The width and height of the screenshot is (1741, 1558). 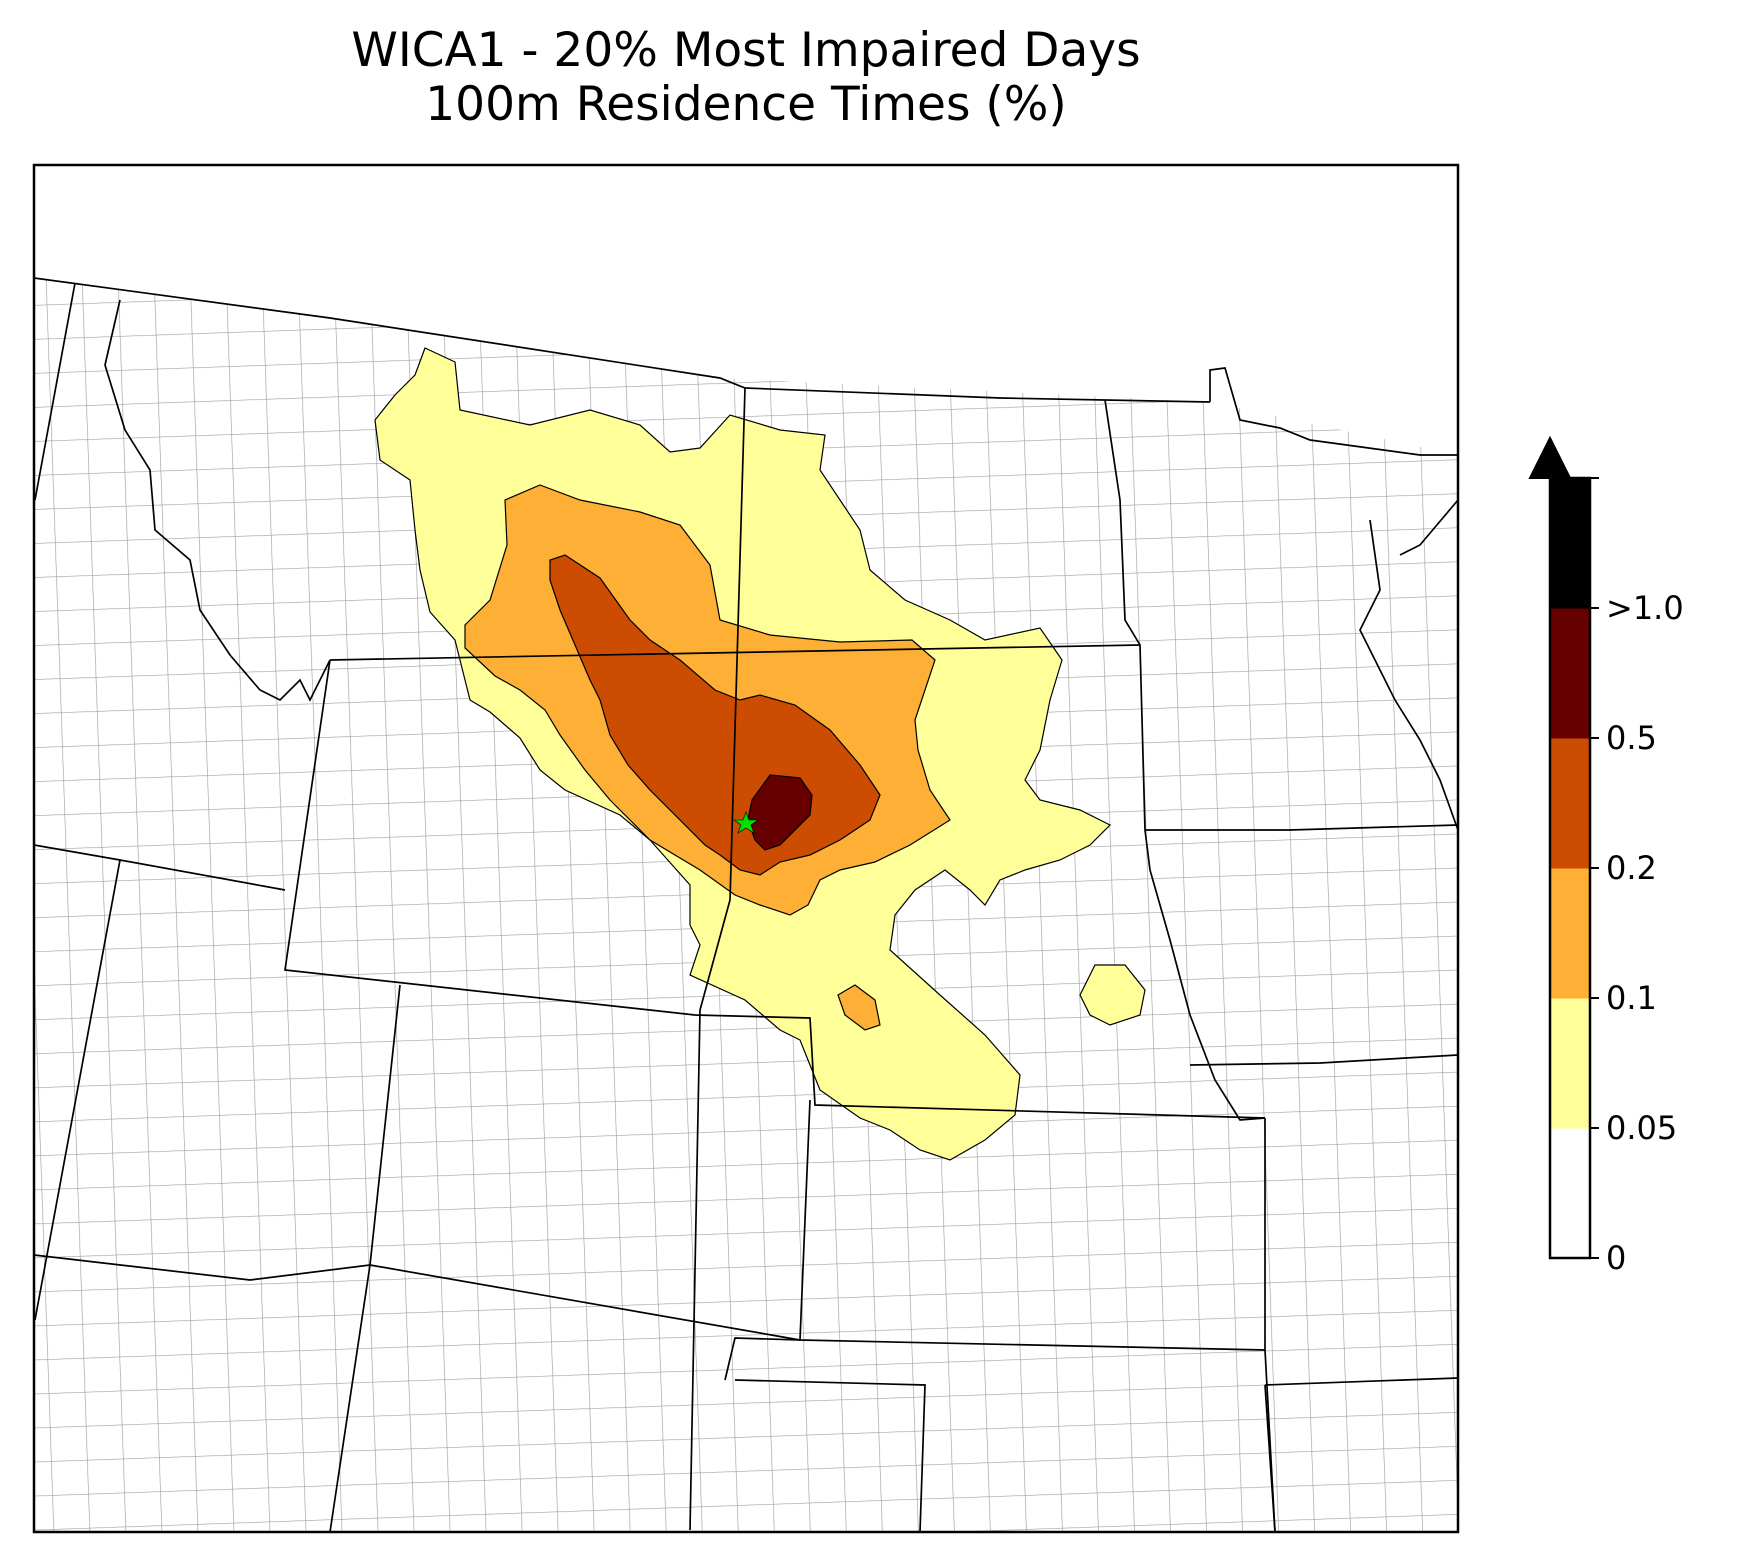 What do you see at coordinates (1570, 933) in the screenshot?
I see `colorbar-band-0.1` at bounding box center [1570, 933].